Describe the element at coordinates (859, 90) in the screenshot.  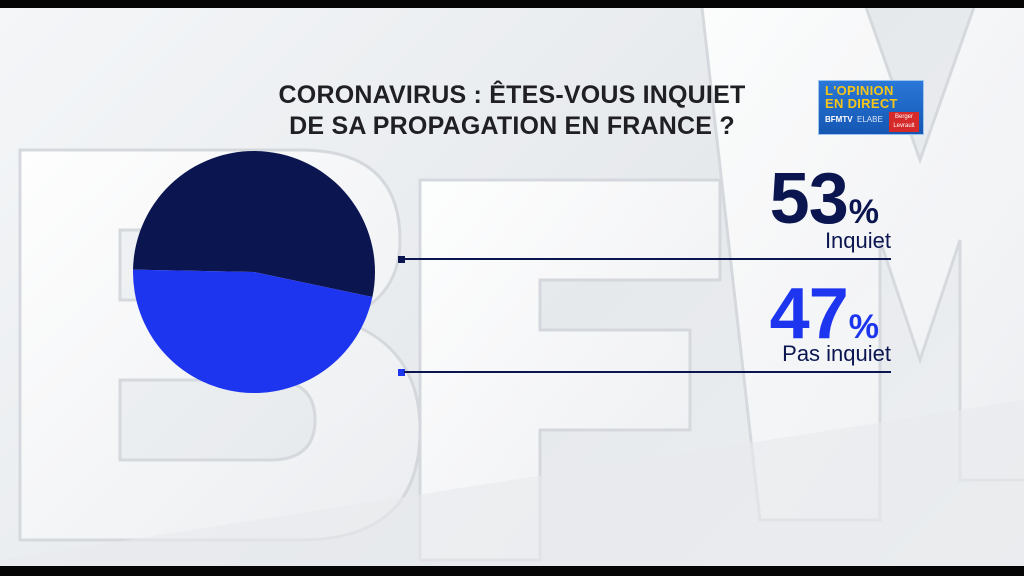
I see `logo-line-1: L'OPINION` at that location.